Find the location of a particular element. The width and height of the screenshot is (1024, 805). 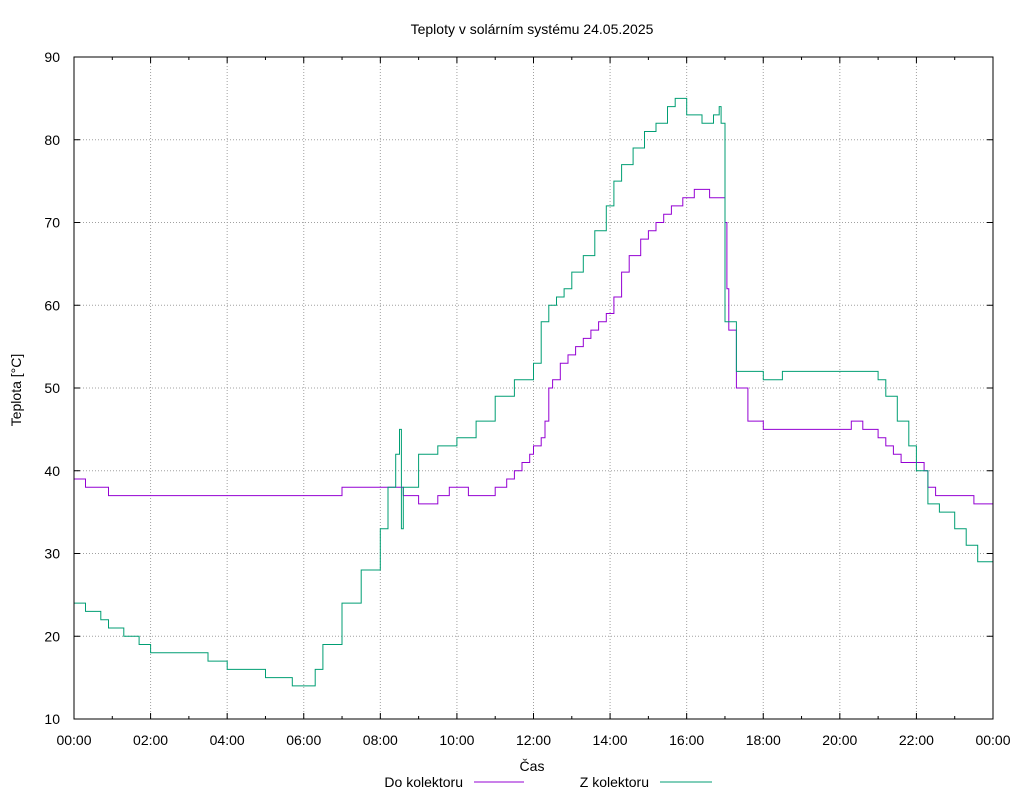

x-tick-label: 08:00 is located at coordinates (380, 740).